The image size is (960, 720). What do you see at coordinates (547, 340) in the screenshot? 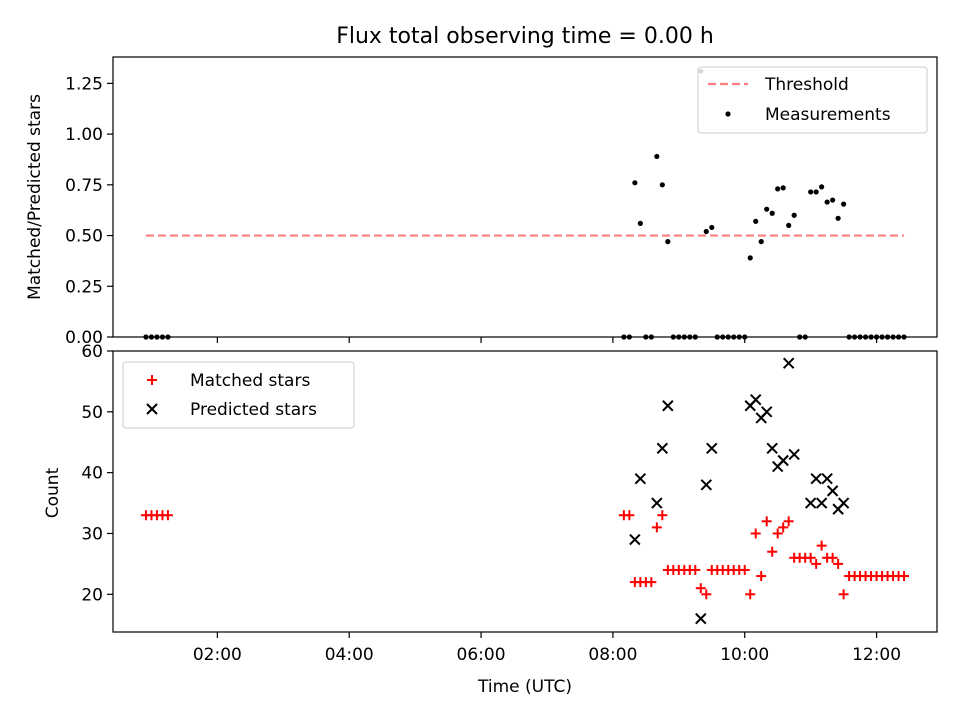
I see `top-x-ticks` at bounding box center [547, 340].